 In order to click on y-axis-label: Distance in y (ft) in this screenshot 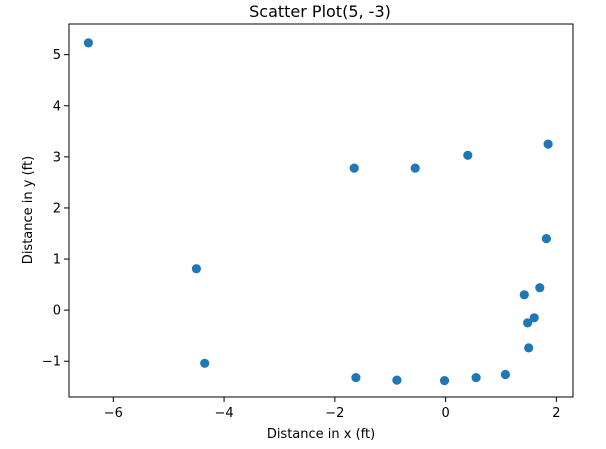, I will do `click(28, 210)`.